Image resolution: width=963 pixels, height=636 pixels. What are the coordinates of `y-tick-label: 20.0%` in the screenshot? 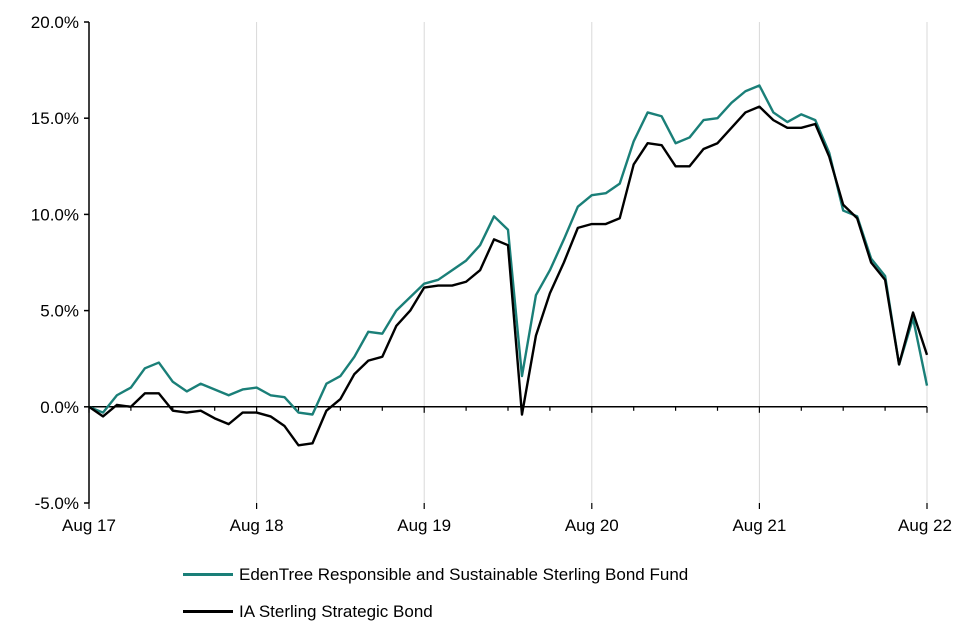 It's located at (55, 22).